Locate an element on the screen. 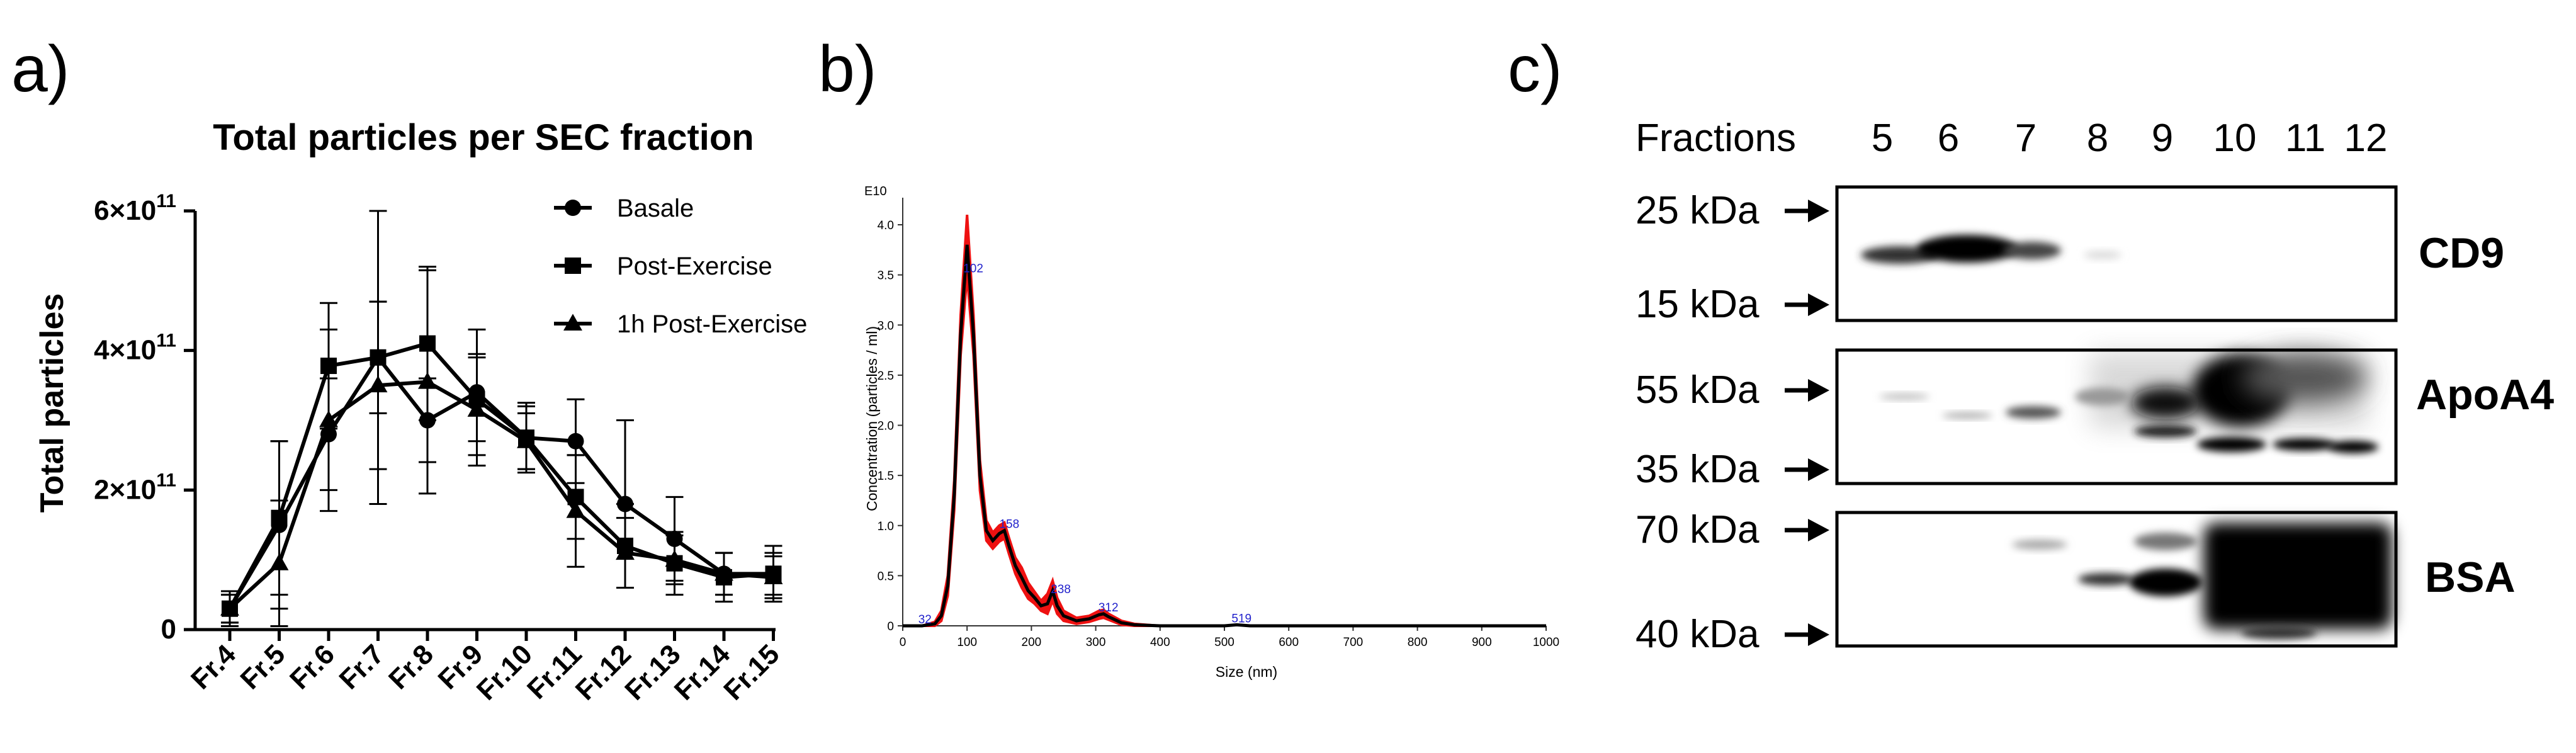 The image size is (2576, 753). band-bsa-11-lower is located at coordinates (2279, 632).